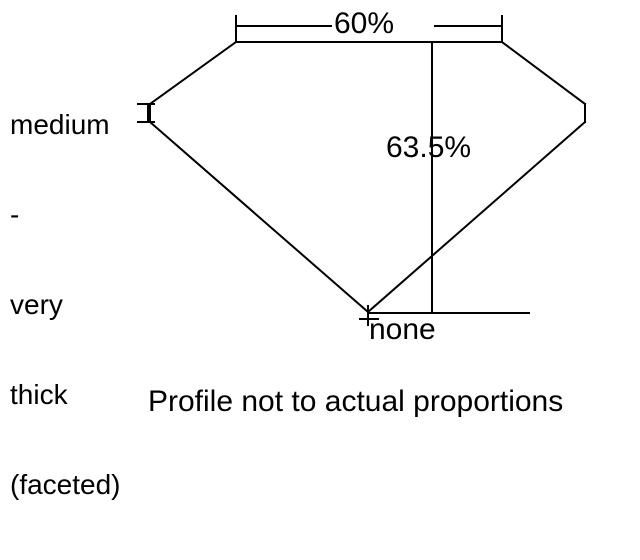 The image size is (640, 560). I want to click on girdle-label-line-3: very, so click(36, 304).